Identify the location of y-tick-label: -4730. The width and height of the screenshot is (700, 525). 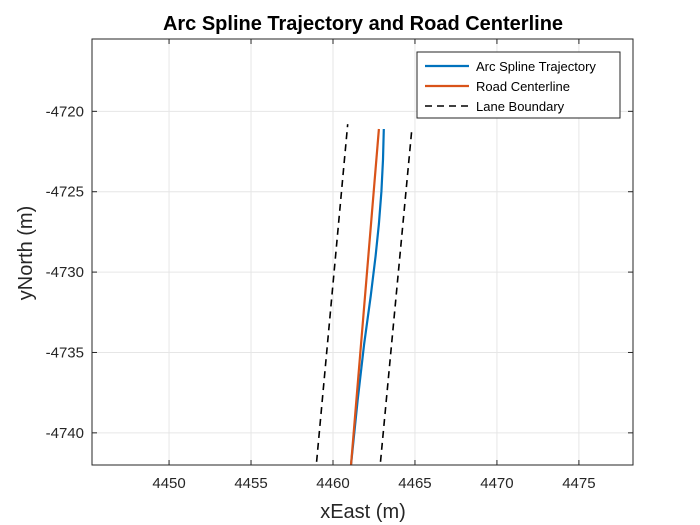
(65, 272).